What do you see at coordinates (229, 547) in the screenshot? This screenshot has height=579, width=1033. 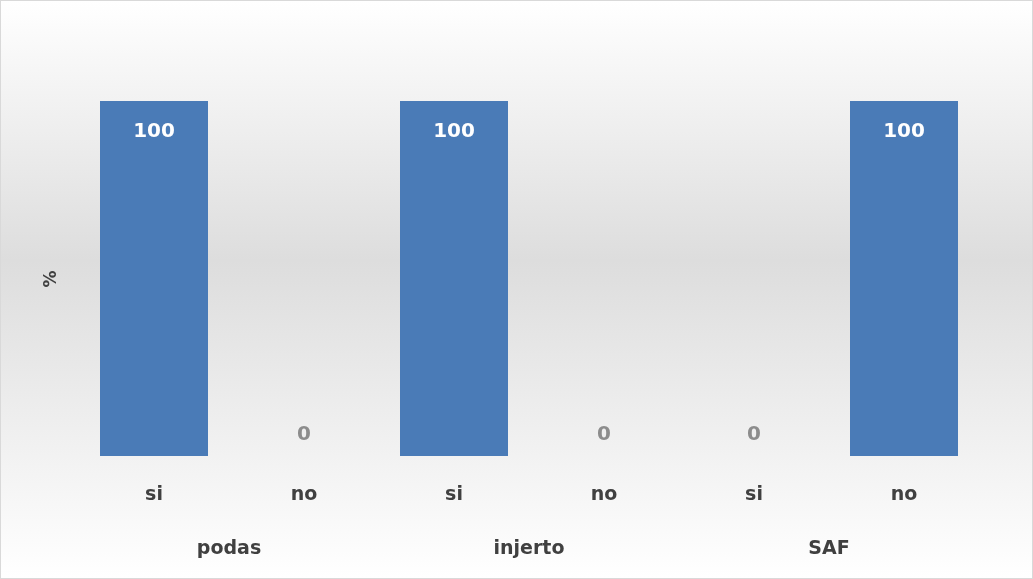 I see `text: podas` at bounding box center [229, 547].